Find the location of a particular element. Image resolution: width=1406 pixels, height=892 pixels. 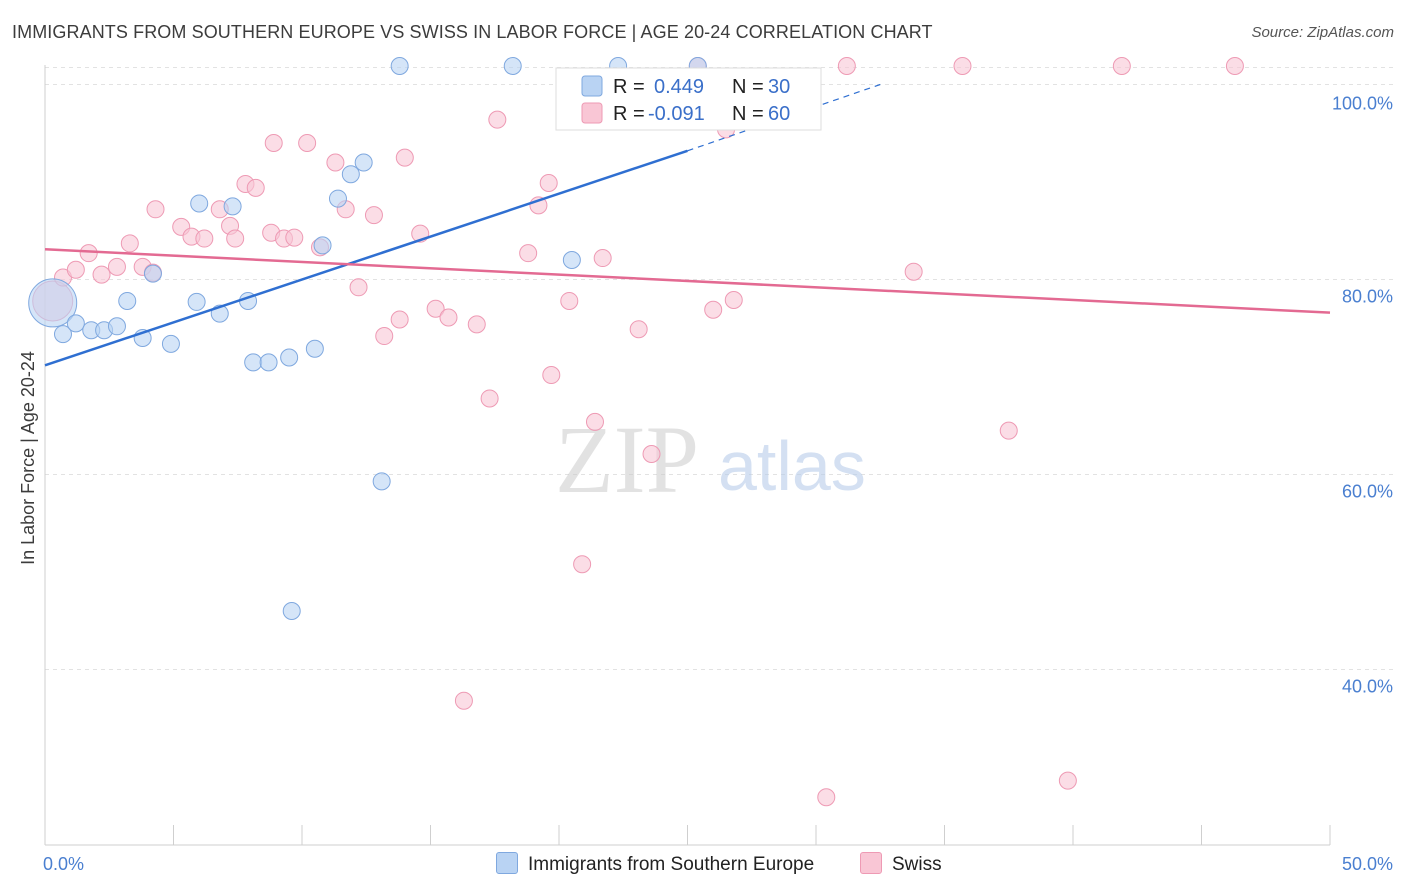

y-tick-label: 100.0% is located at coordinates (1362, 104).